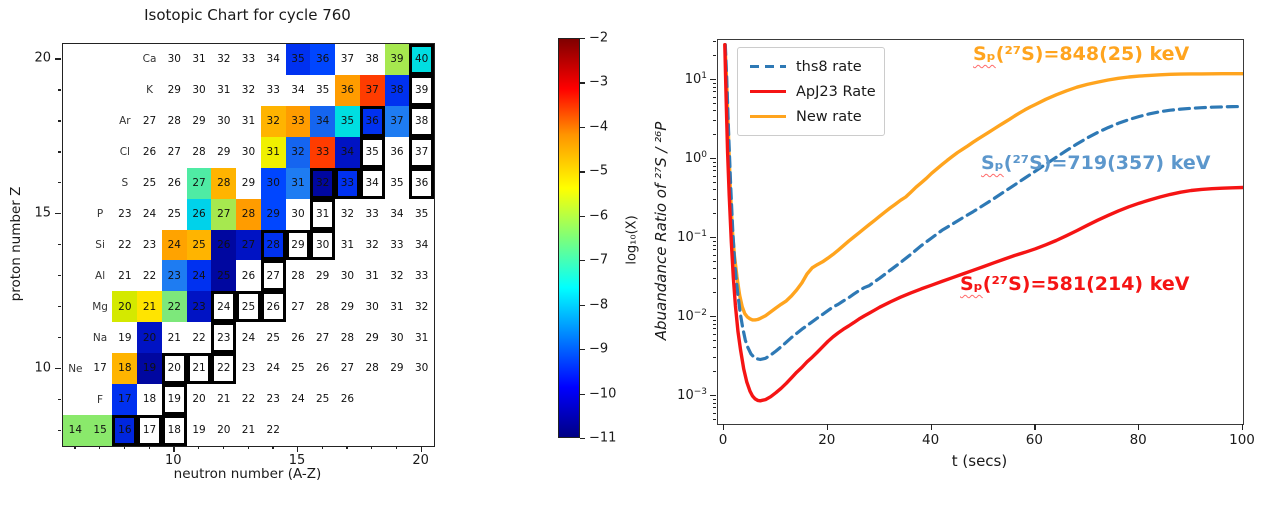 The image size is (1267, 508). I want to click on element-label: Mg, so click(100, 306).